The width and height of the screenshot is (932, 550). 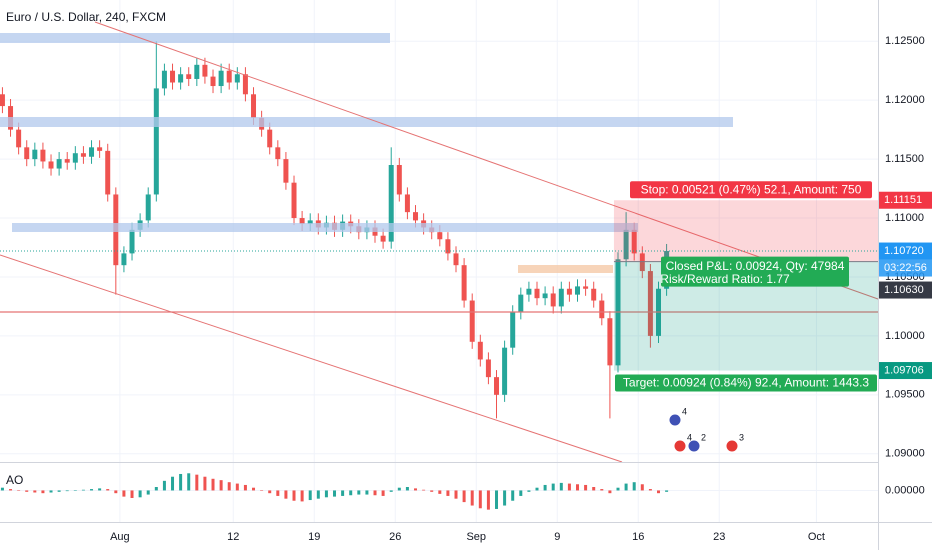 What do you see at coordinates (719, 537) in the screenshot?
I see `x-tick-label: 23` at bounding box center [719, 537].